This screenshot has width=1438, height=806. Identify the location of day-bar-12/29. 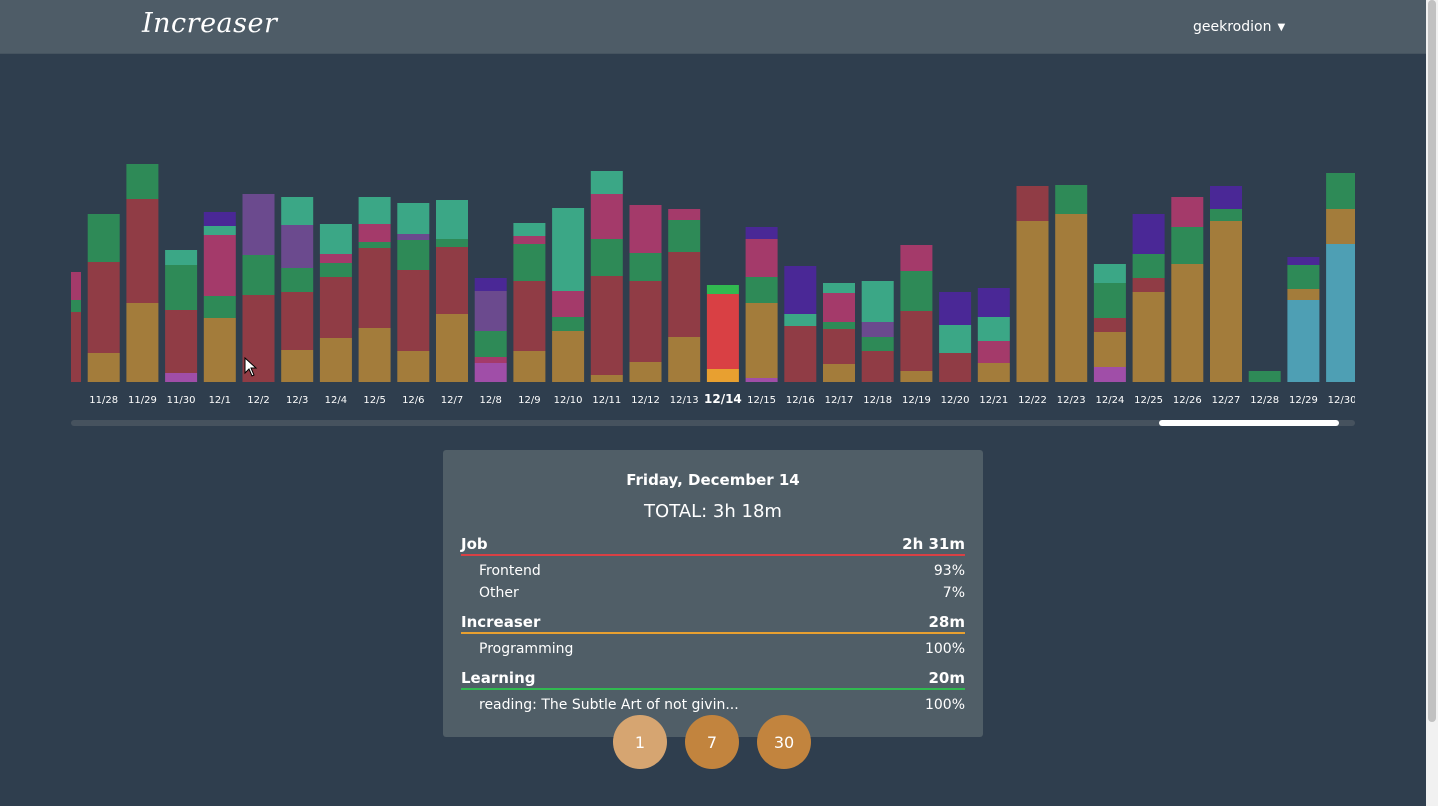
(1303, 319).